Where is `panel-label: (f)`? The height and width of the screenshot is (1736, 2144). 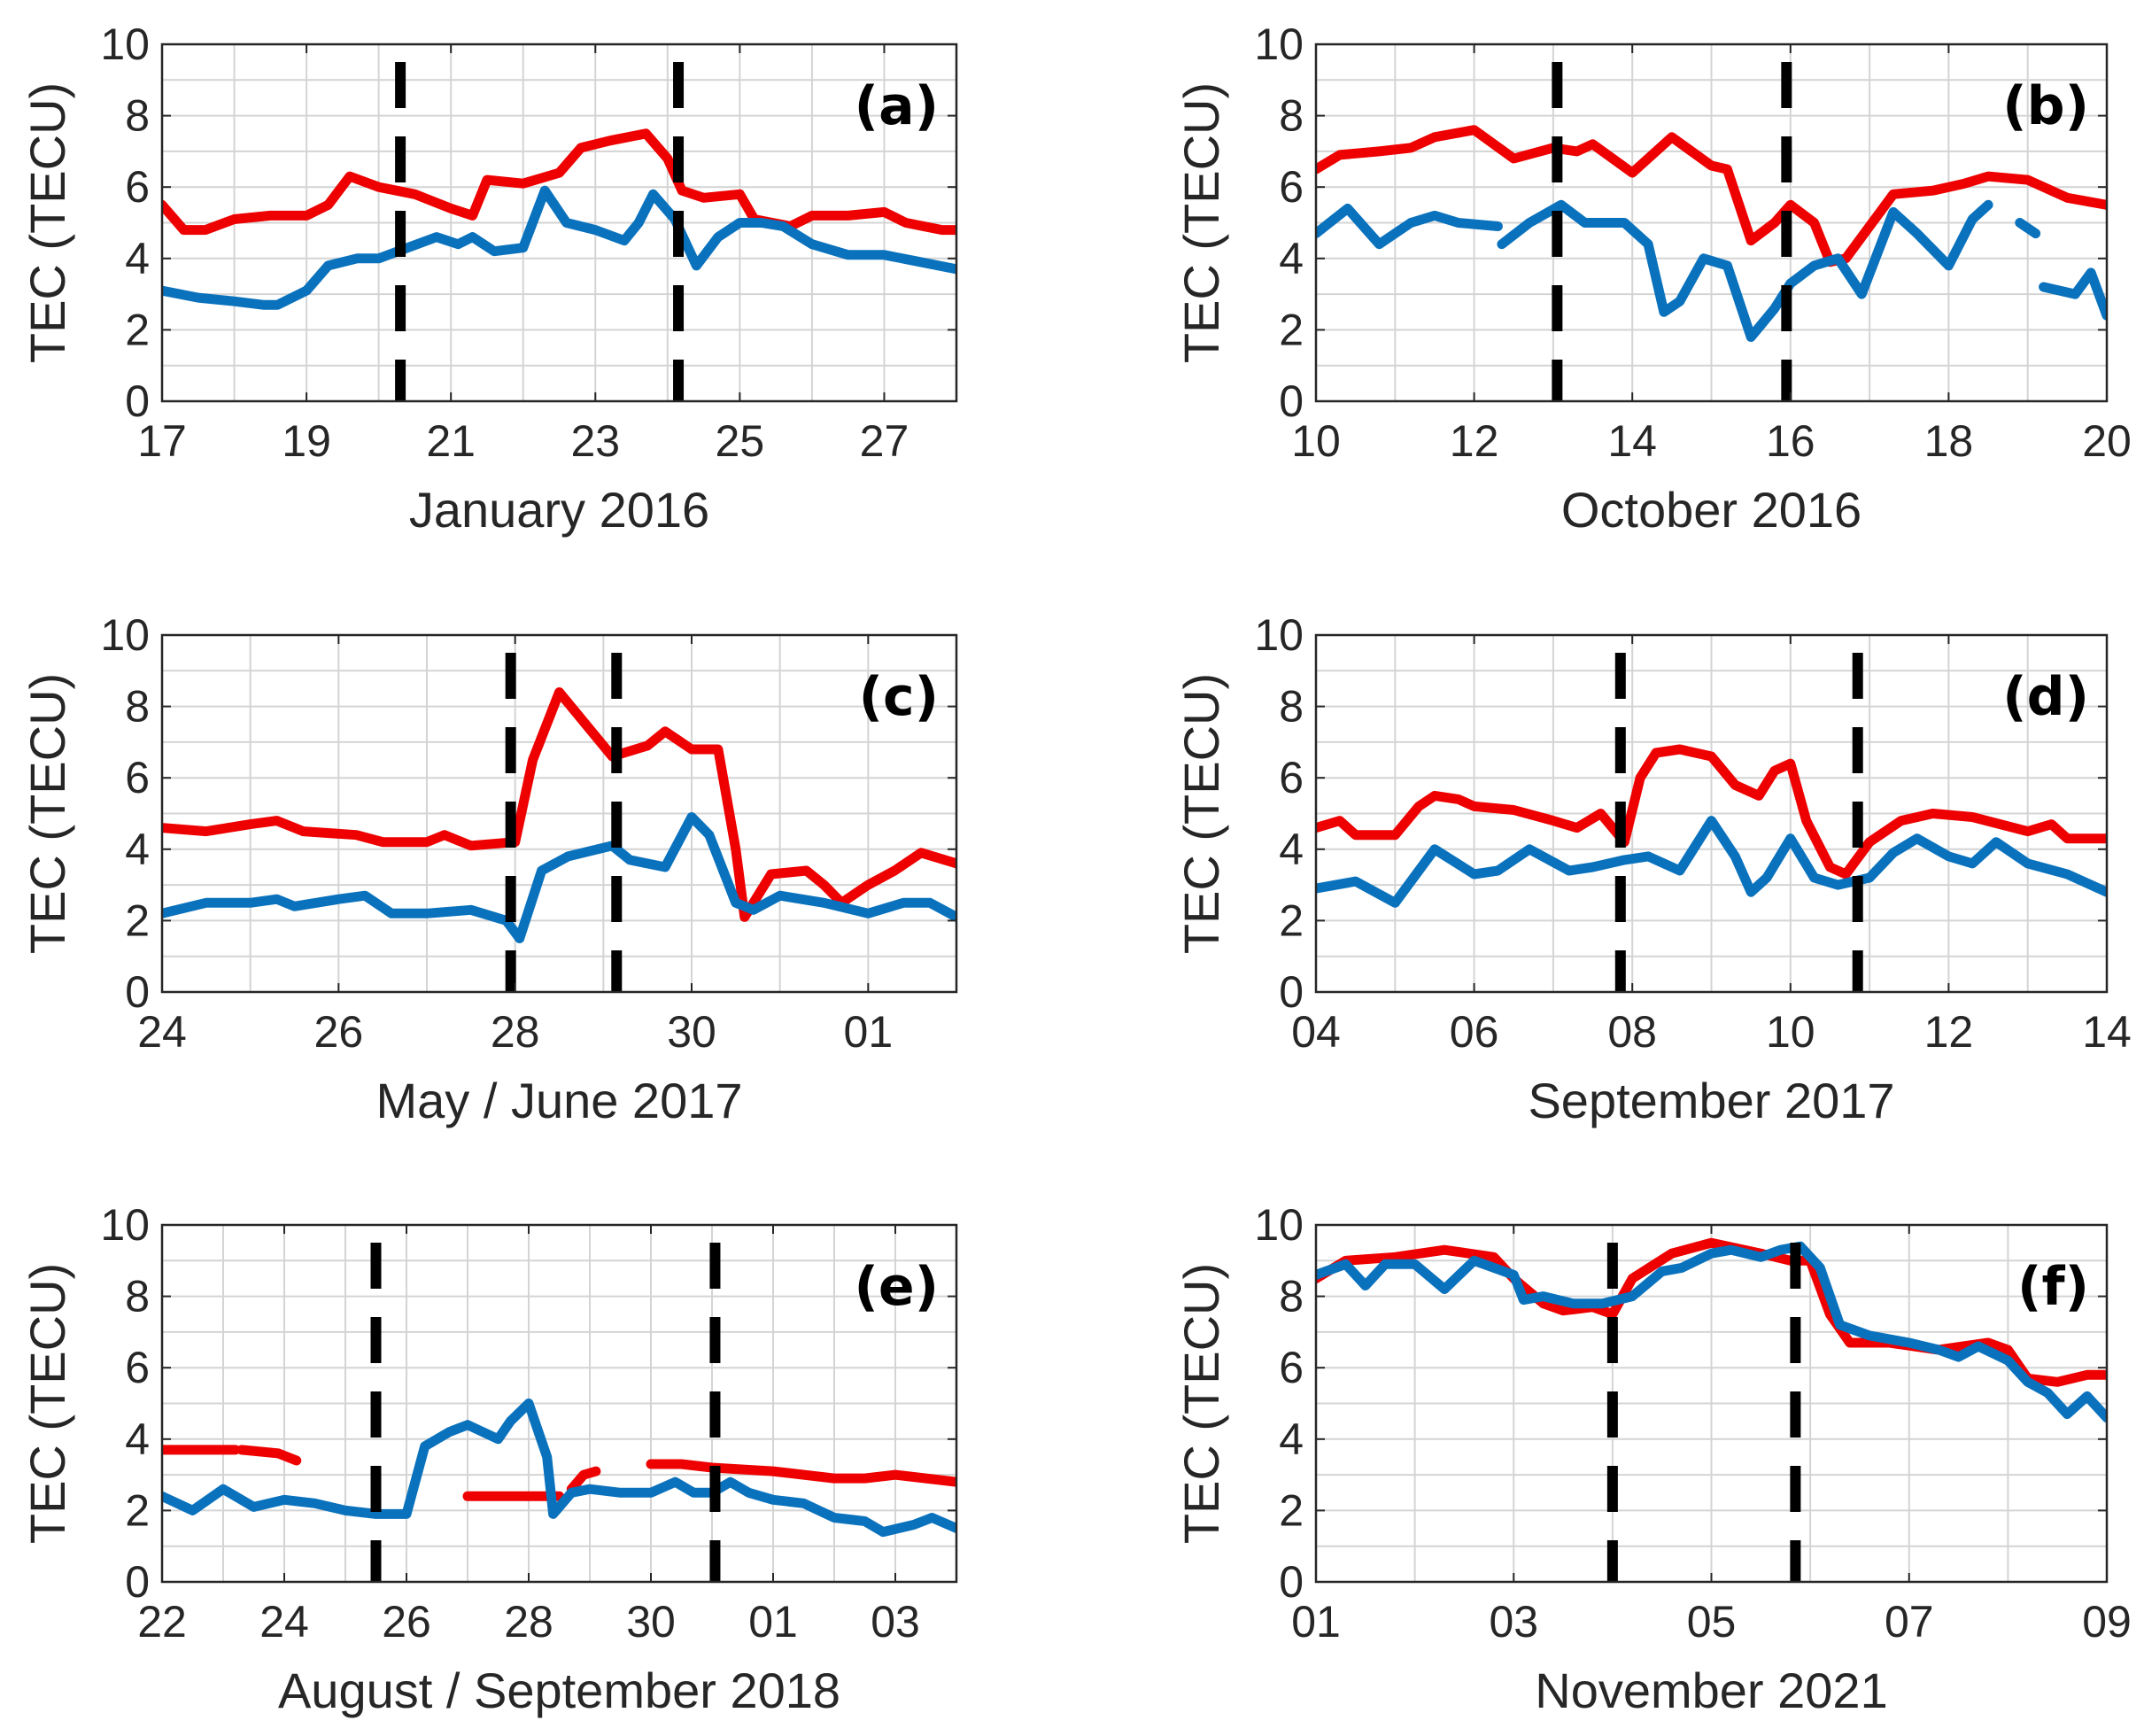 panel-label: (f) is located at coordinates (2053, 1287).